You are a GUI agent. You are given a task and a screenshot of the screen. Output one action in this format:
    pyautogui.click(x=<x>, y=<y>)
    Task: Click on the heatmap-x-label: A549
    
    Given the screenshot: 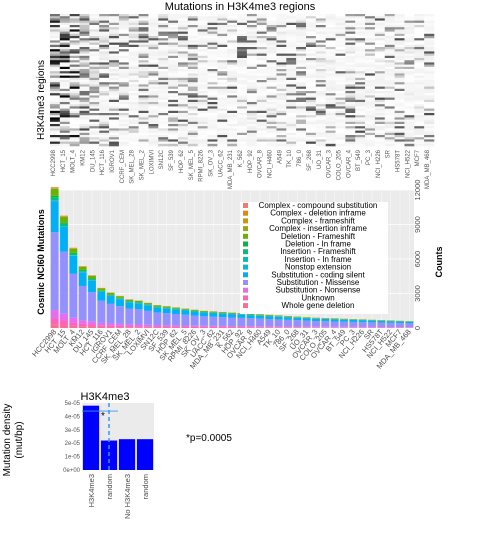 What is the action you would take?
    pyautogui.click(x=280, y=156)
    